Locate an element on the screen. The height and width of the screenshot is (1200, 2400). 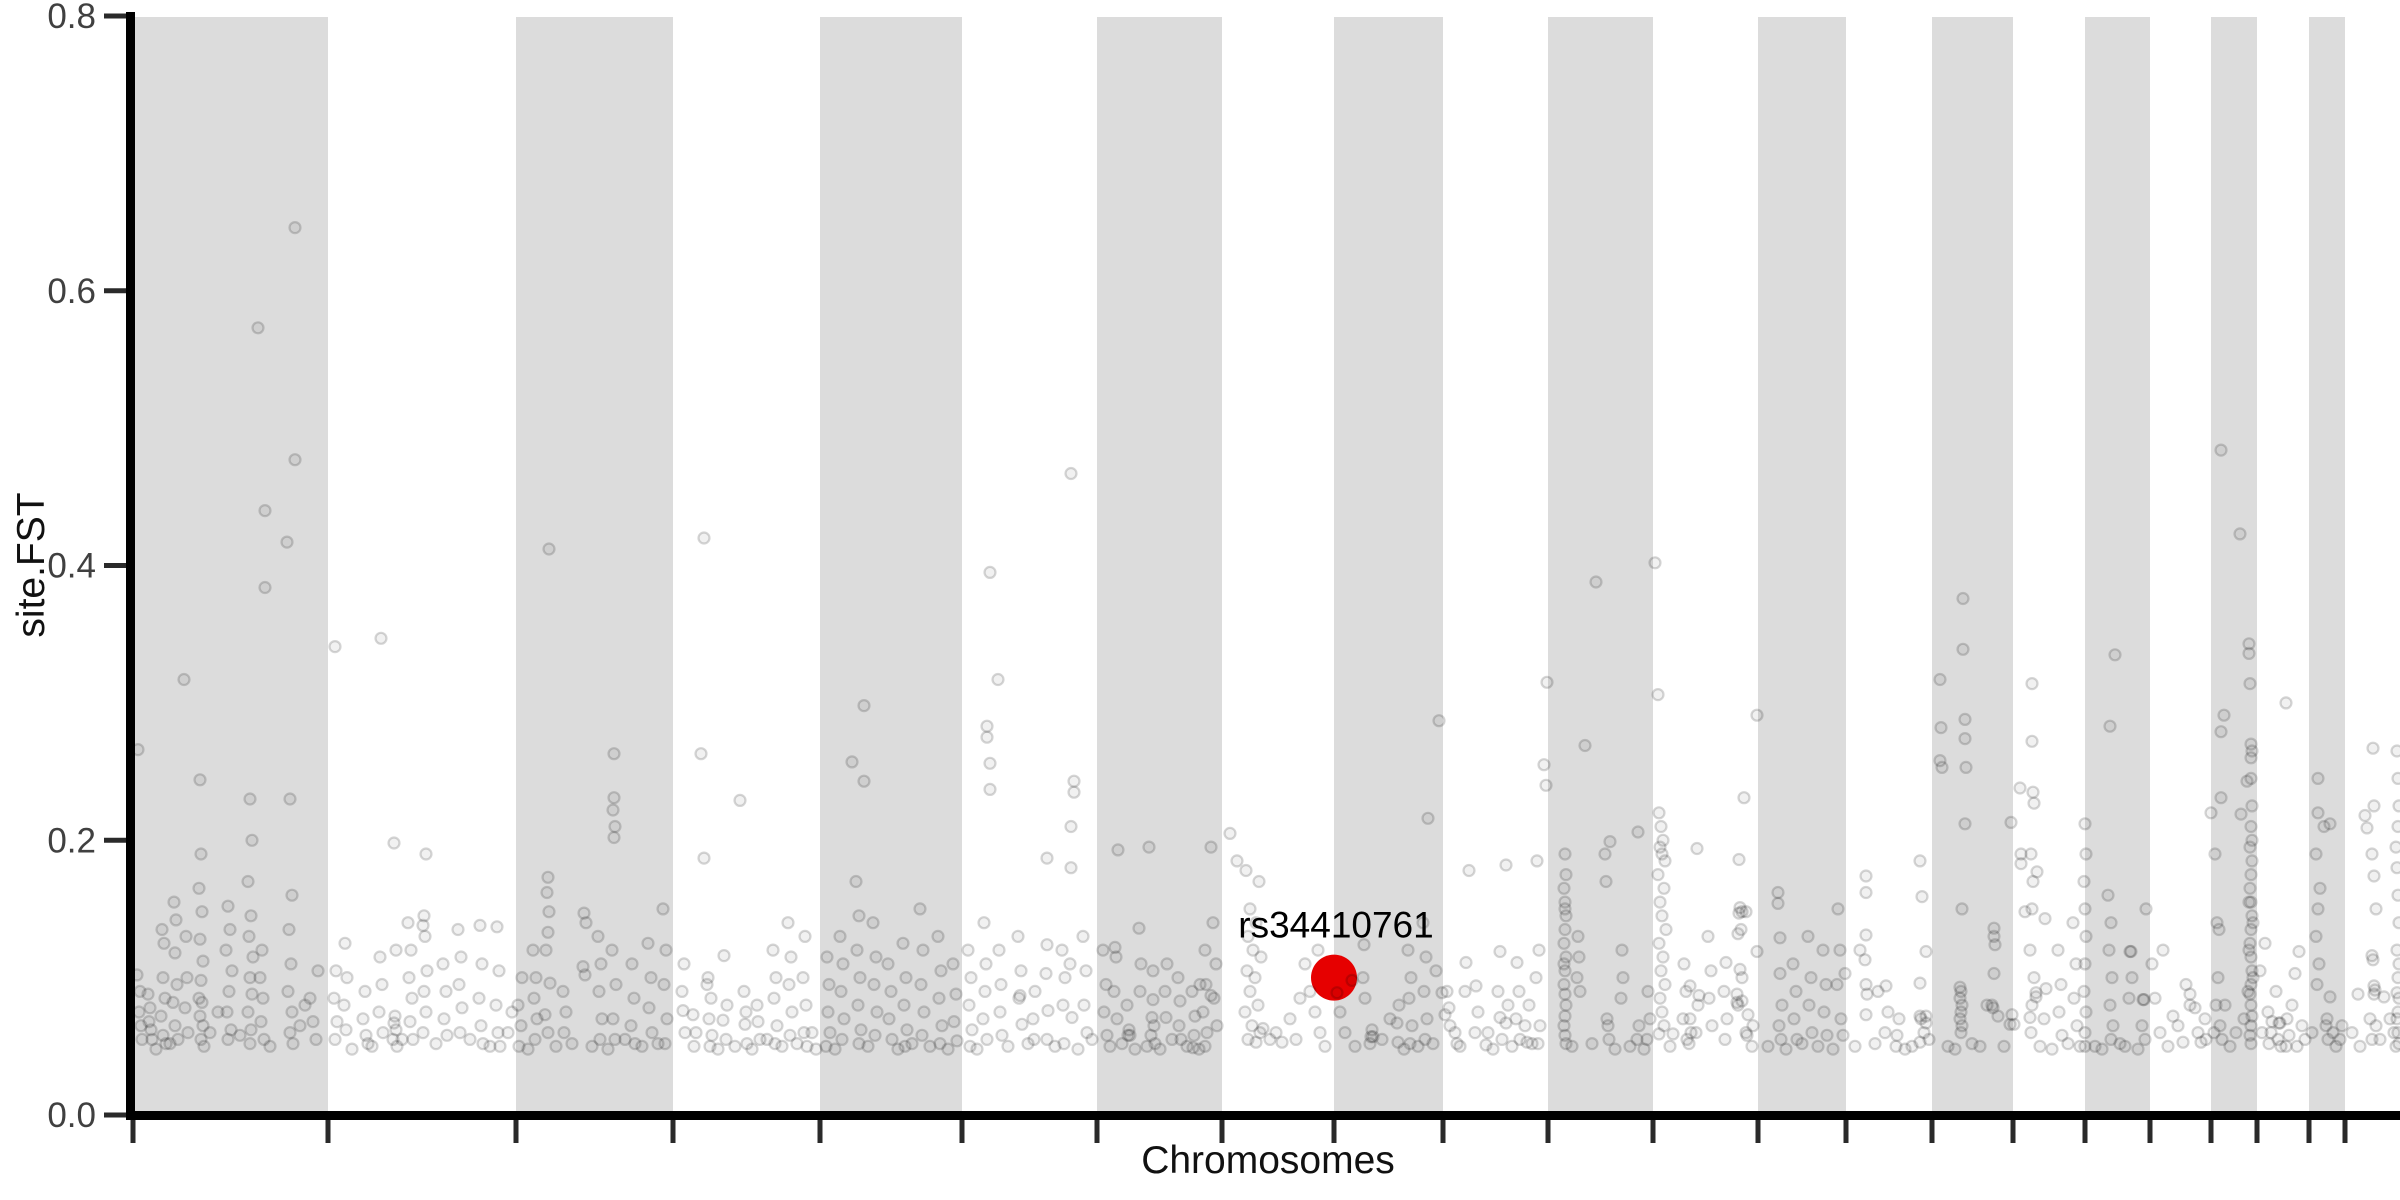
highlight-point is located at coordinates (1334, 977).